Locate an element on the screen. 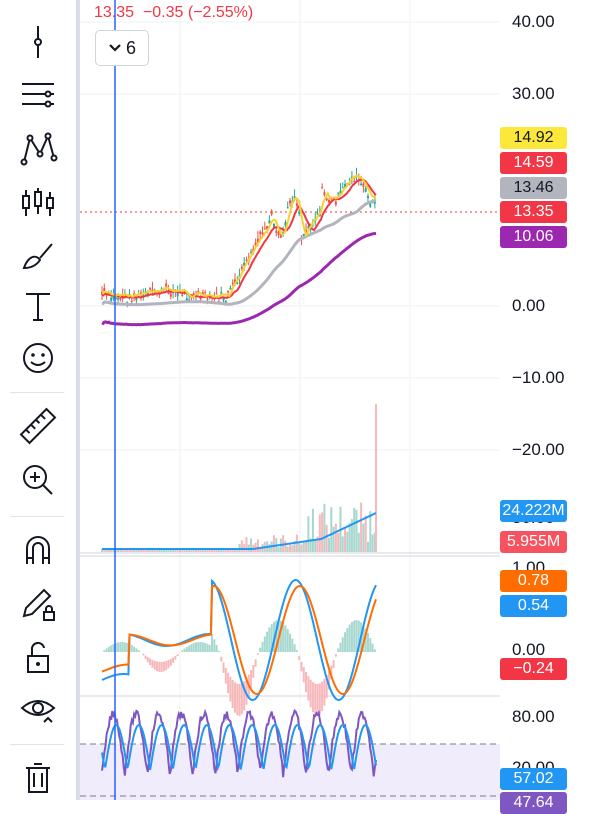 The width and height of the screenshot is (600, 814). pattern-tool is located at coordinates (38, 148).